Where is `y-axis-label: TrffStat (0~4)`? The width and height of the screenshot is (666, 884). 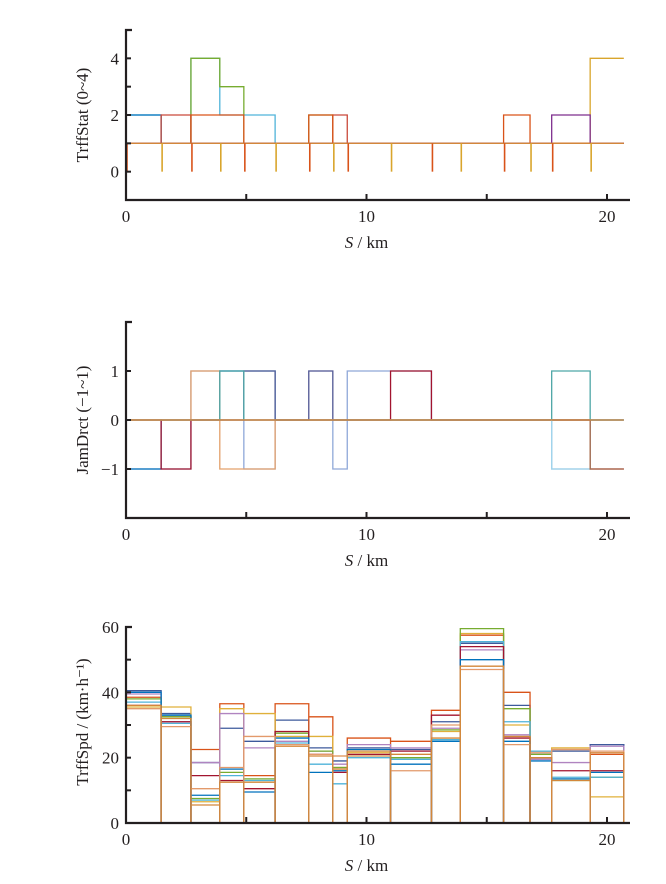
y-axis-label: TrffStat (0~4) is located at coordinates (82, 115).